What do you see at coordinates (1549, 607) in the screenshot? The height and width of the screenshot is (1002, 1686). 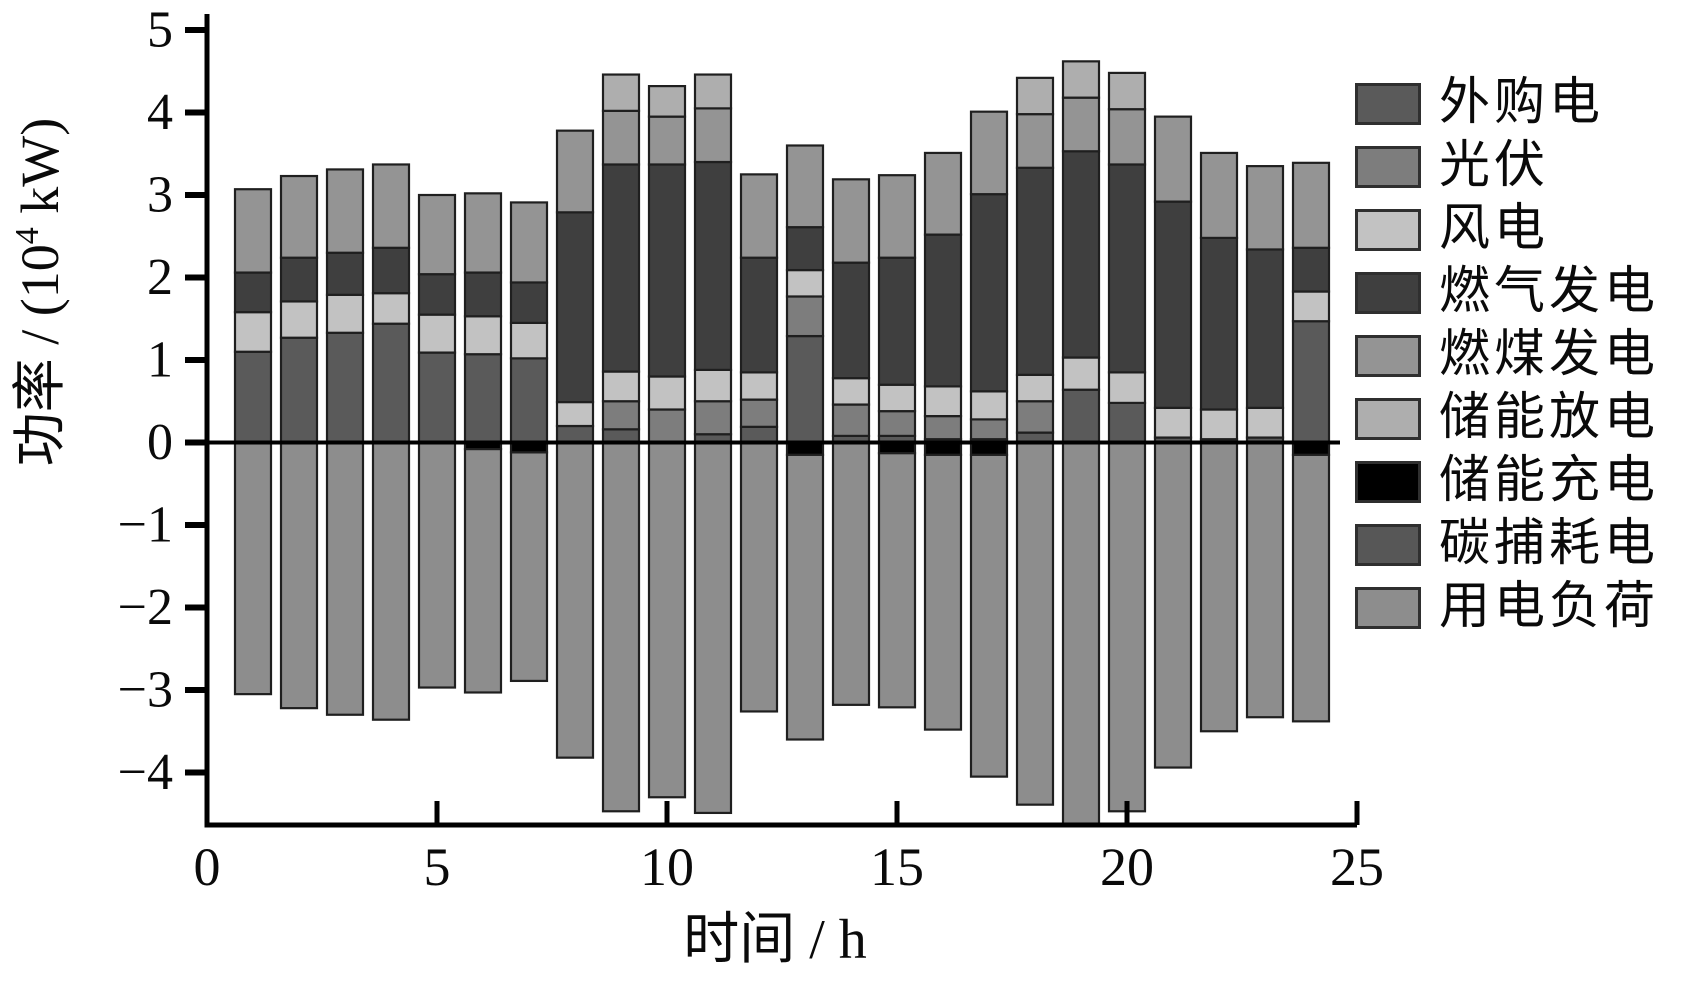 I see `legend-label: 用电负荷` at bounding box center [1549, 607].